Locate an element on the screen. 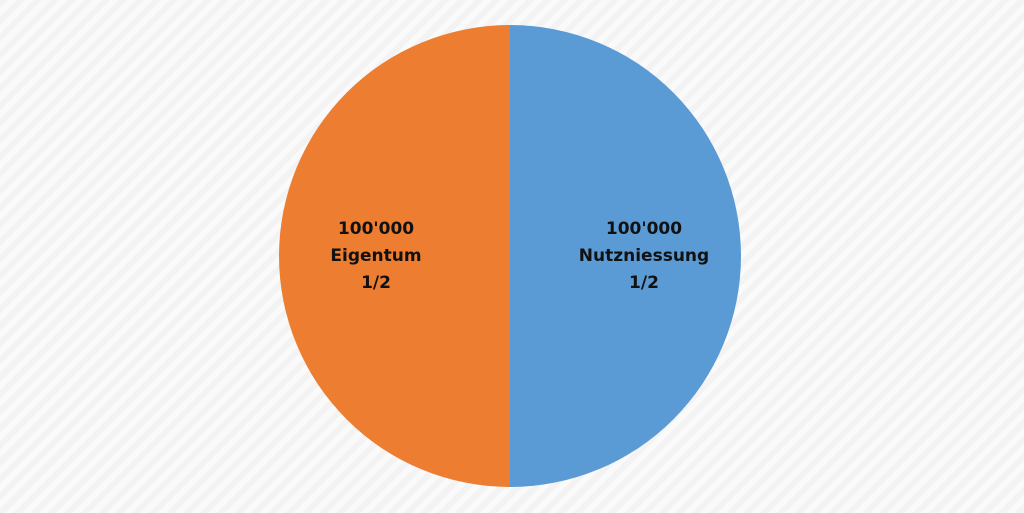  category-label: Nutzniessung is located at coordinates (644, 256).